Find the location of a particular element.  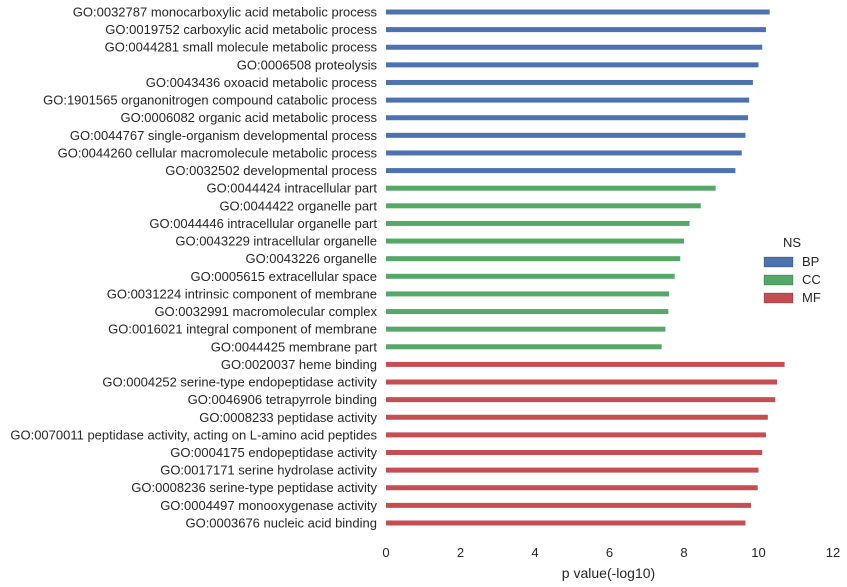

legend-label: BP is located at coordinates (810, 261).